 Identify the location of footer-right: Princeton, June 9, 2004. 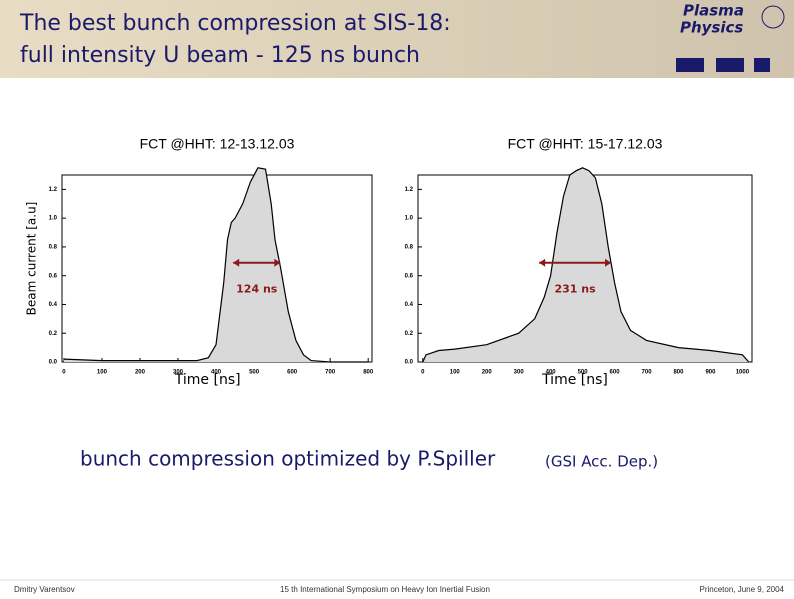
(741, 589).